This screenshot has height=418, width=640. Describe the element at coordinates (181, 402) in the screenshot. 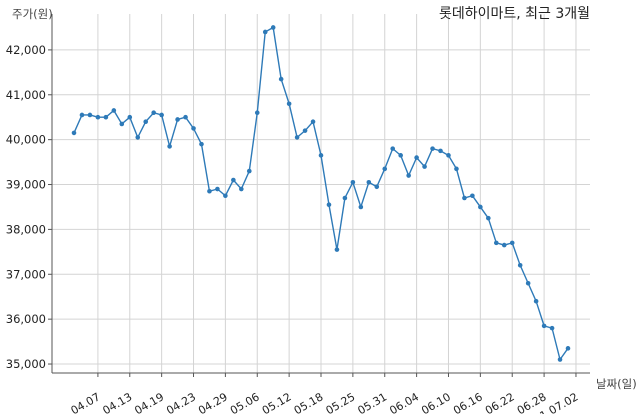

I see `x-tick-label: 04.23` at that location.